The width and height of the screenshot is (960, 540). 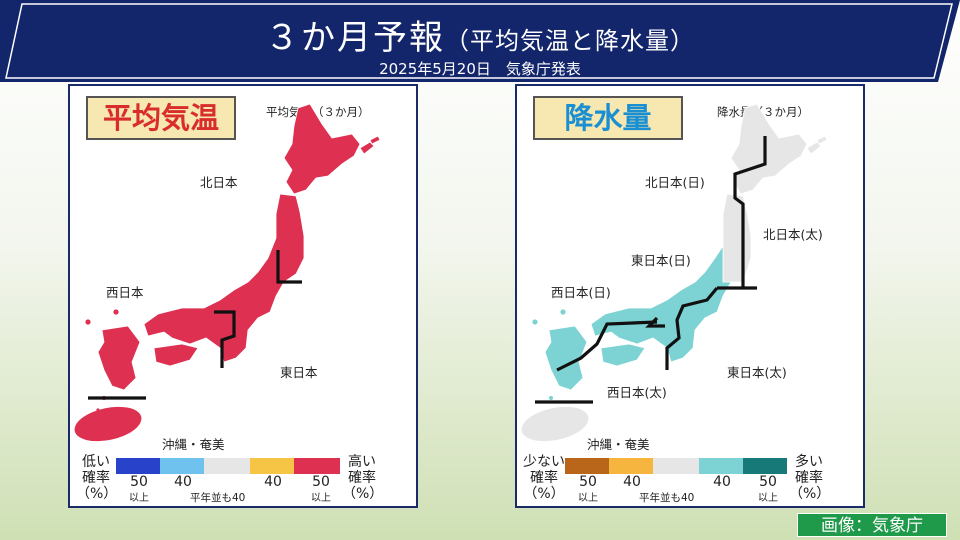 I want to click on title-sub: （平均気温と降水量）, so click(x=570, y=41).